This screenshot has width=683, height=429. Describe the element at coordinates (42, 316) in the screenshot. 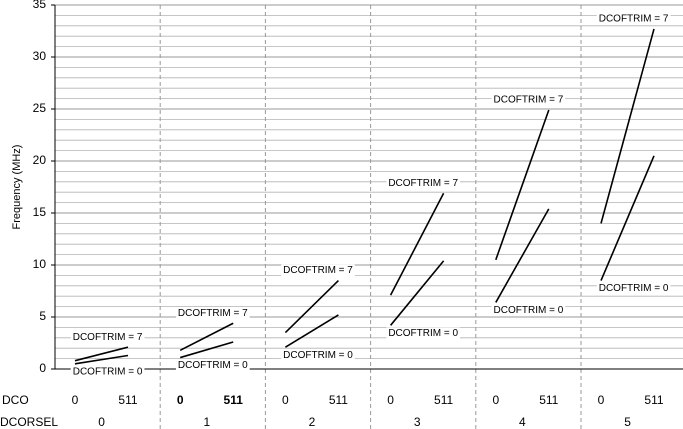

I see `y-tick-label: 5` at that location.